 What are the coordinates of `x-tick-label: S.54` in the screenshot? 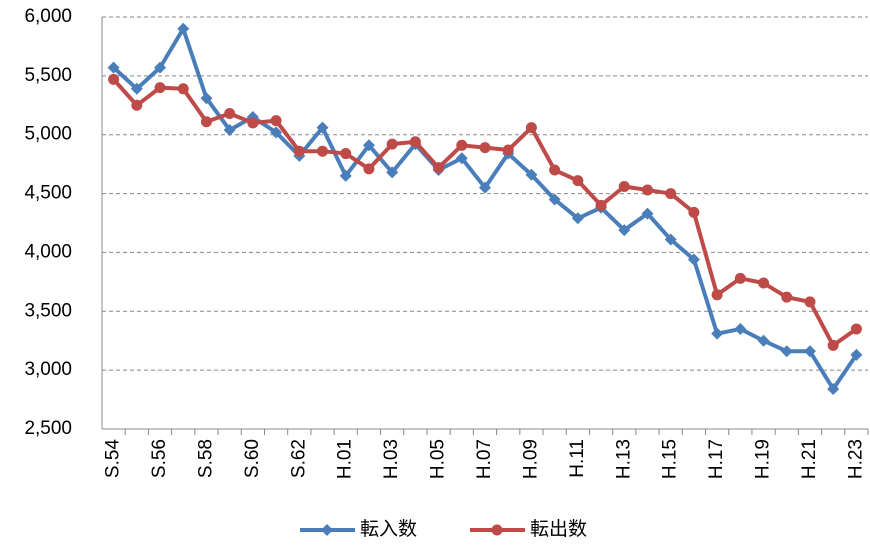 It's located at (113, 459).